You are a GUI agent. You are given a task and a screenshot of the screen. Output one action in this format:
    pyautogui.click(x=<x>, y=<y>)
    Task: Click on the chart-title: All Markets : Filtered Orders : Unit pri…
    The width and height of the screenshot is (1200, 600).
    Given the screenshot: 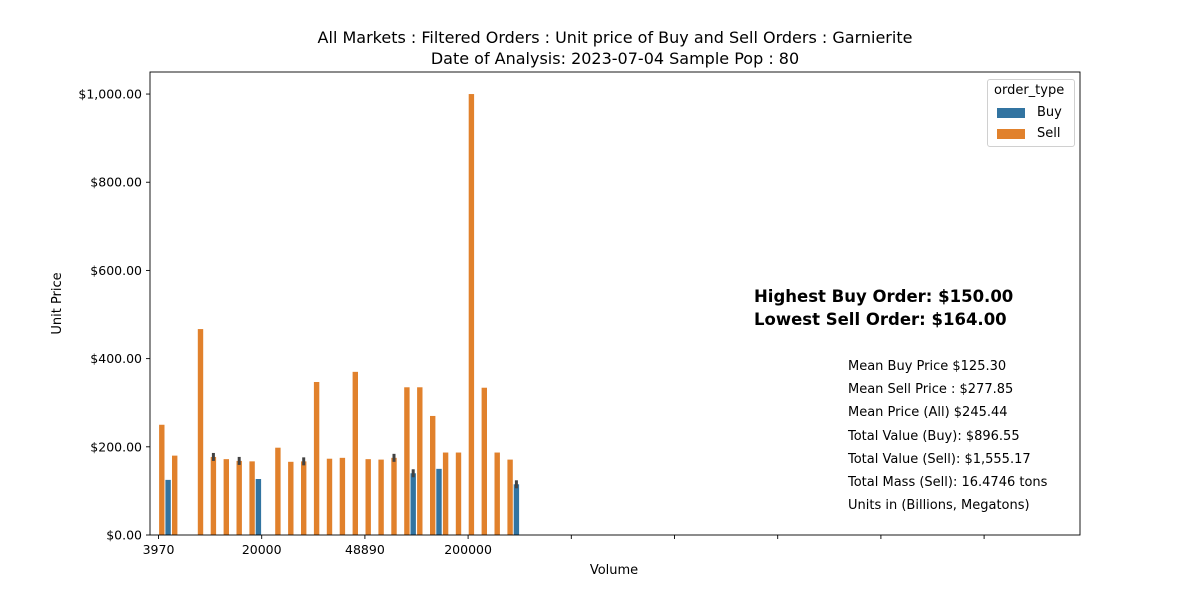 What is the action you would take?
    pyautogui.click(x=615, y=37)
    